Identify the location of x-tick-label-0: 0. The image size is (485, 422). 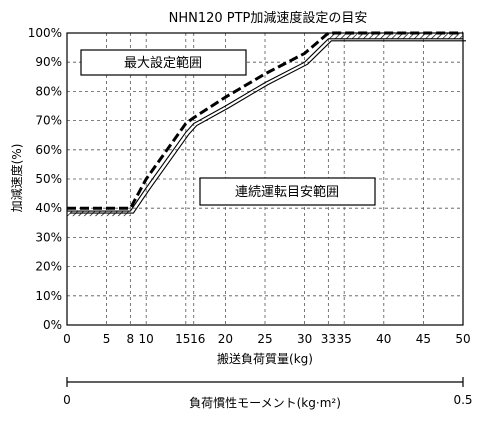
(67, 339).